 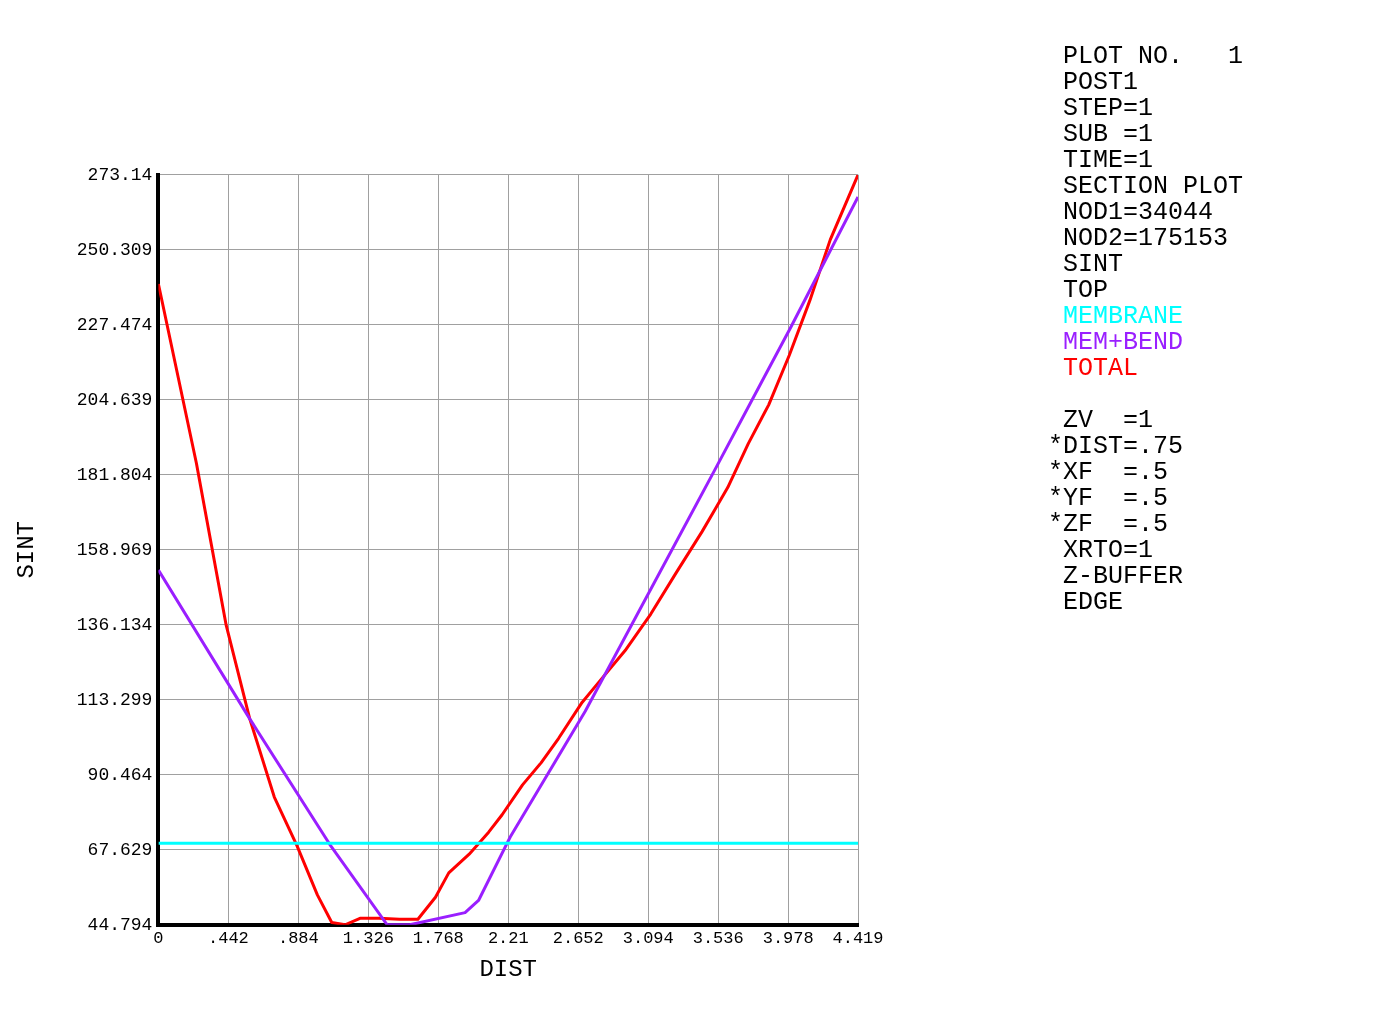 I want to click on text: MEM+BEND, so click(x=1123, y=342).